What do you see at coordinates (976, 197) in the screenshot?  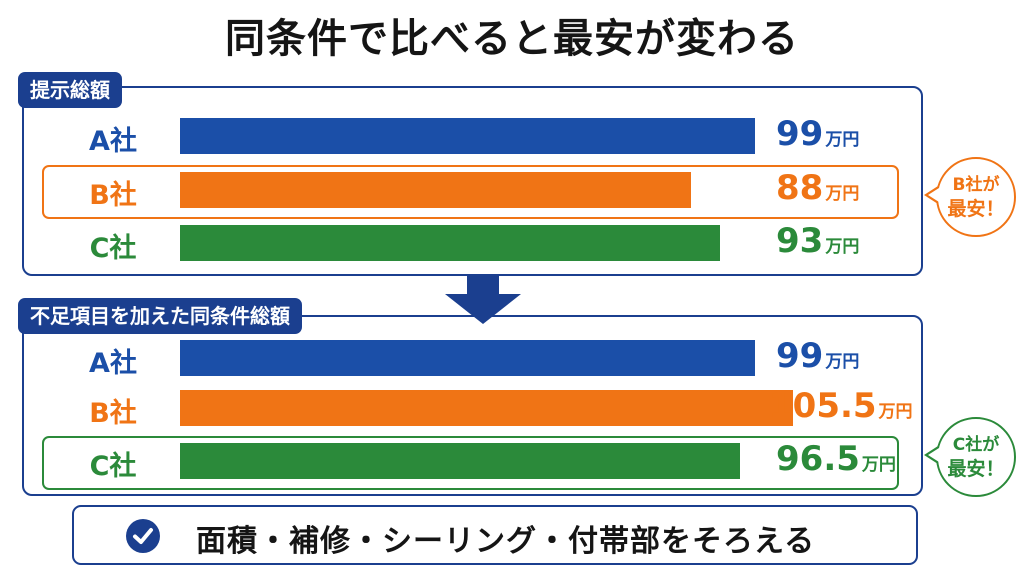 I see `cheapest-callout: B社が最安！` at bounding box center [976, 197].